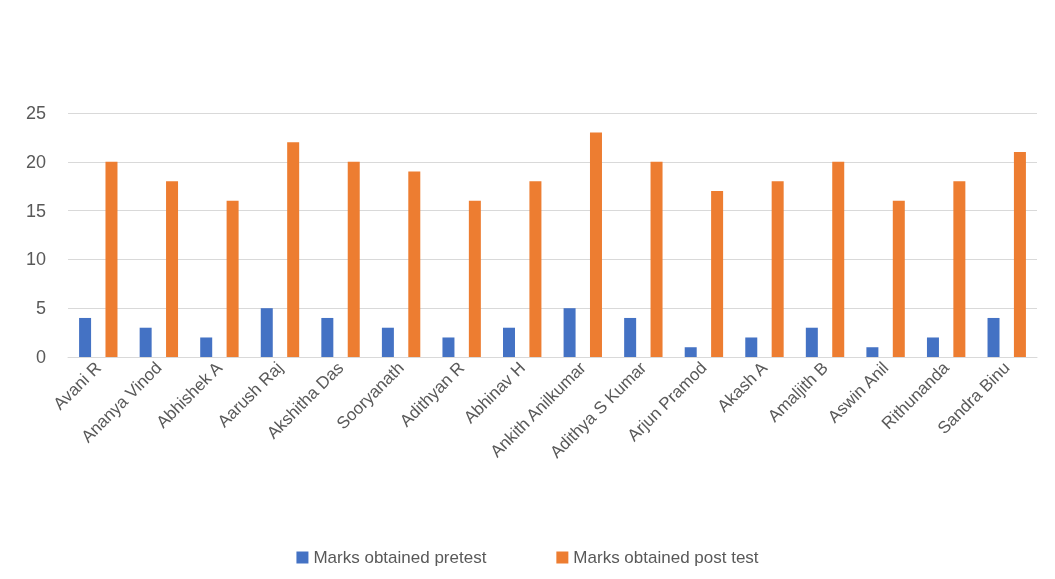 This screenshot has width=1055, height=579. Describe the element at coordinates (400, 557) in the screenshot. I see `legend-label: Marks obtained pretest` at that location.